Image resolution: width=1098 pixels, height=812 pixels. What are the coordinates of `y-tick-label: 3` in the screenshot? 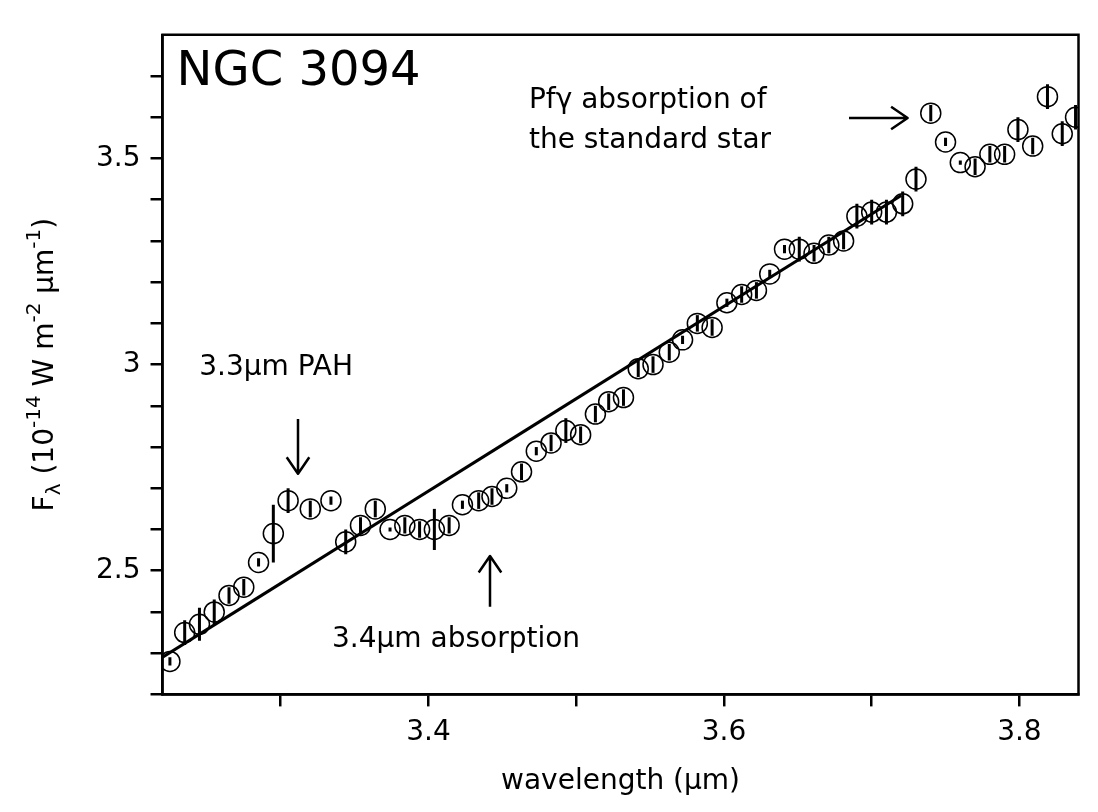 It's located at (131, 362).